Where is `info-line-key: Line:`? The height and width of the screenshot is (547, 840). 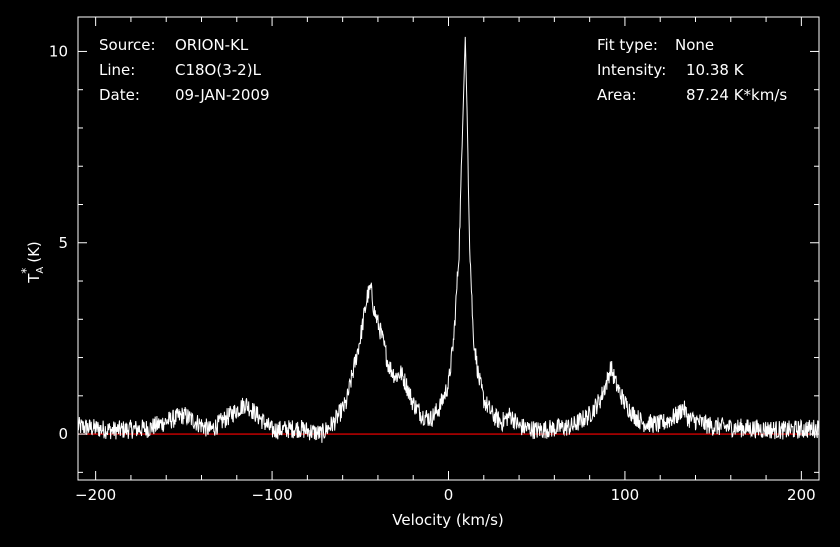 info-line-key: Line: is located at coordinates (117, 70).